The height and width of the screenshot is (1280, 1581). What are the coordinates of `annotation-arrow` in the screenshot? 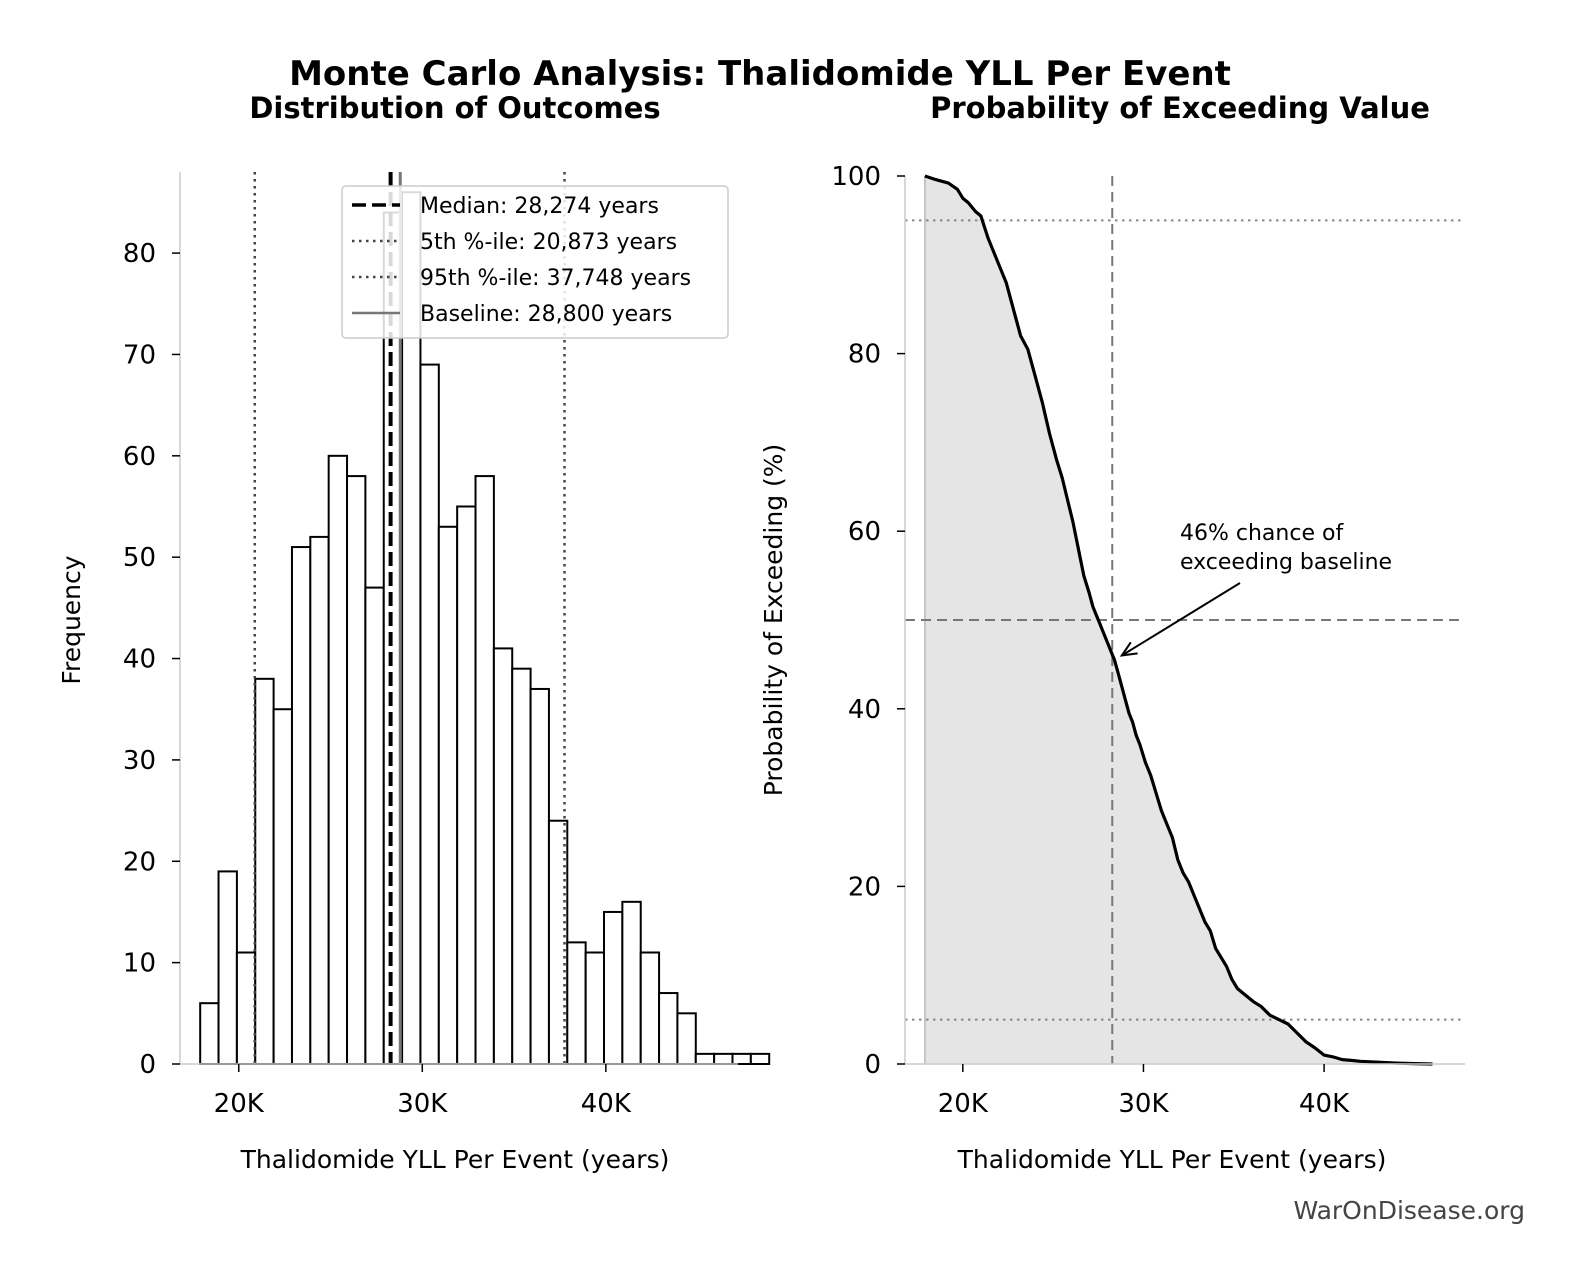 It's located at (1181, 619).